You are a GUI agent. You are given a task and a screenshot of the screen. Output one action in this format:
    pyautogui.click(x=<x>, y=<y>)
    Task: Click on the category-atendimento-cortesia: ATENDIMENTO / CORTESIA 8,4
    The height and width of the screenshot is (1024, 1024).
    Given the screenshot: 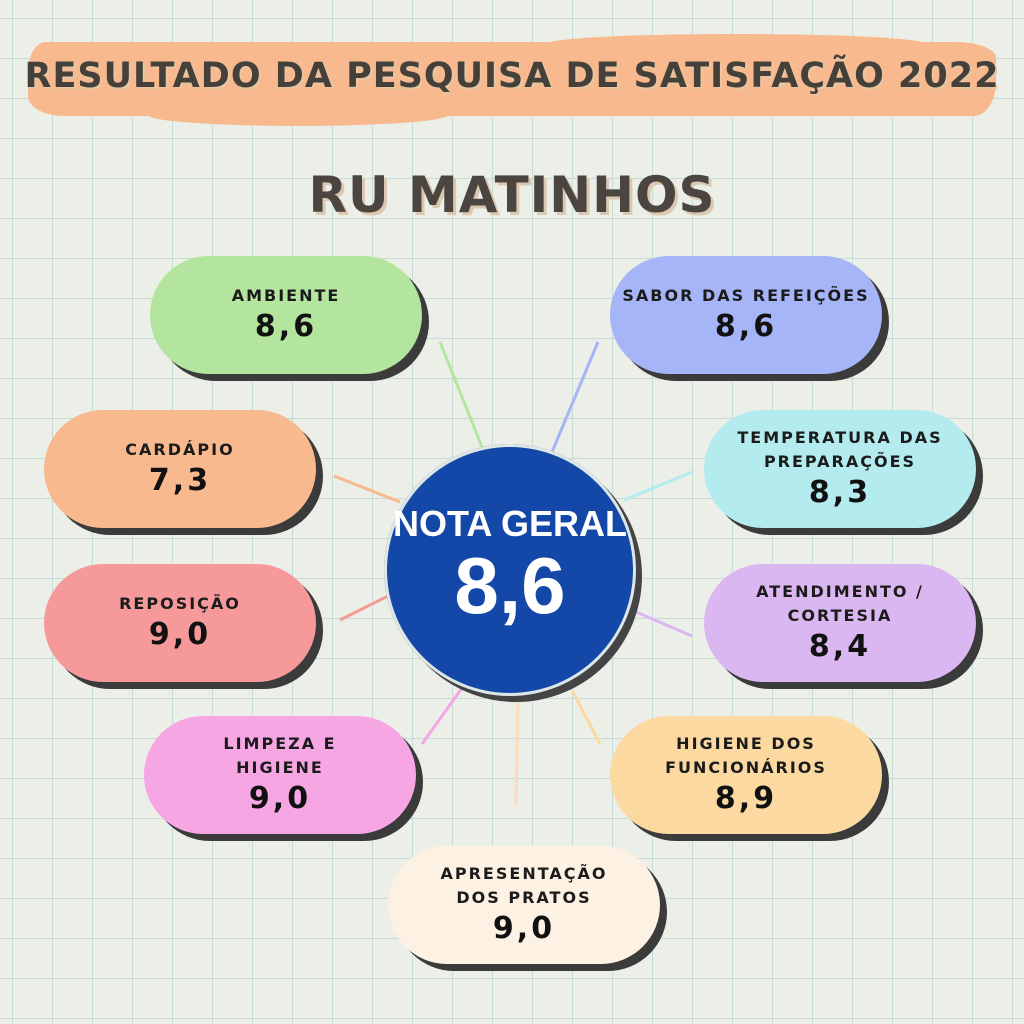 What is the action you would take?
    pyautogui.click(x=840, y=623)
    